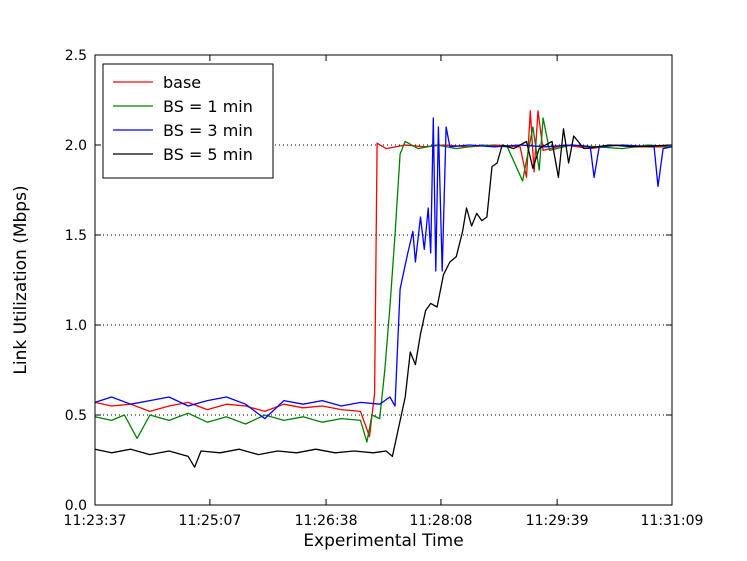  I want to click on x-tick-label-3: 11:28:08, so click(440, 521).